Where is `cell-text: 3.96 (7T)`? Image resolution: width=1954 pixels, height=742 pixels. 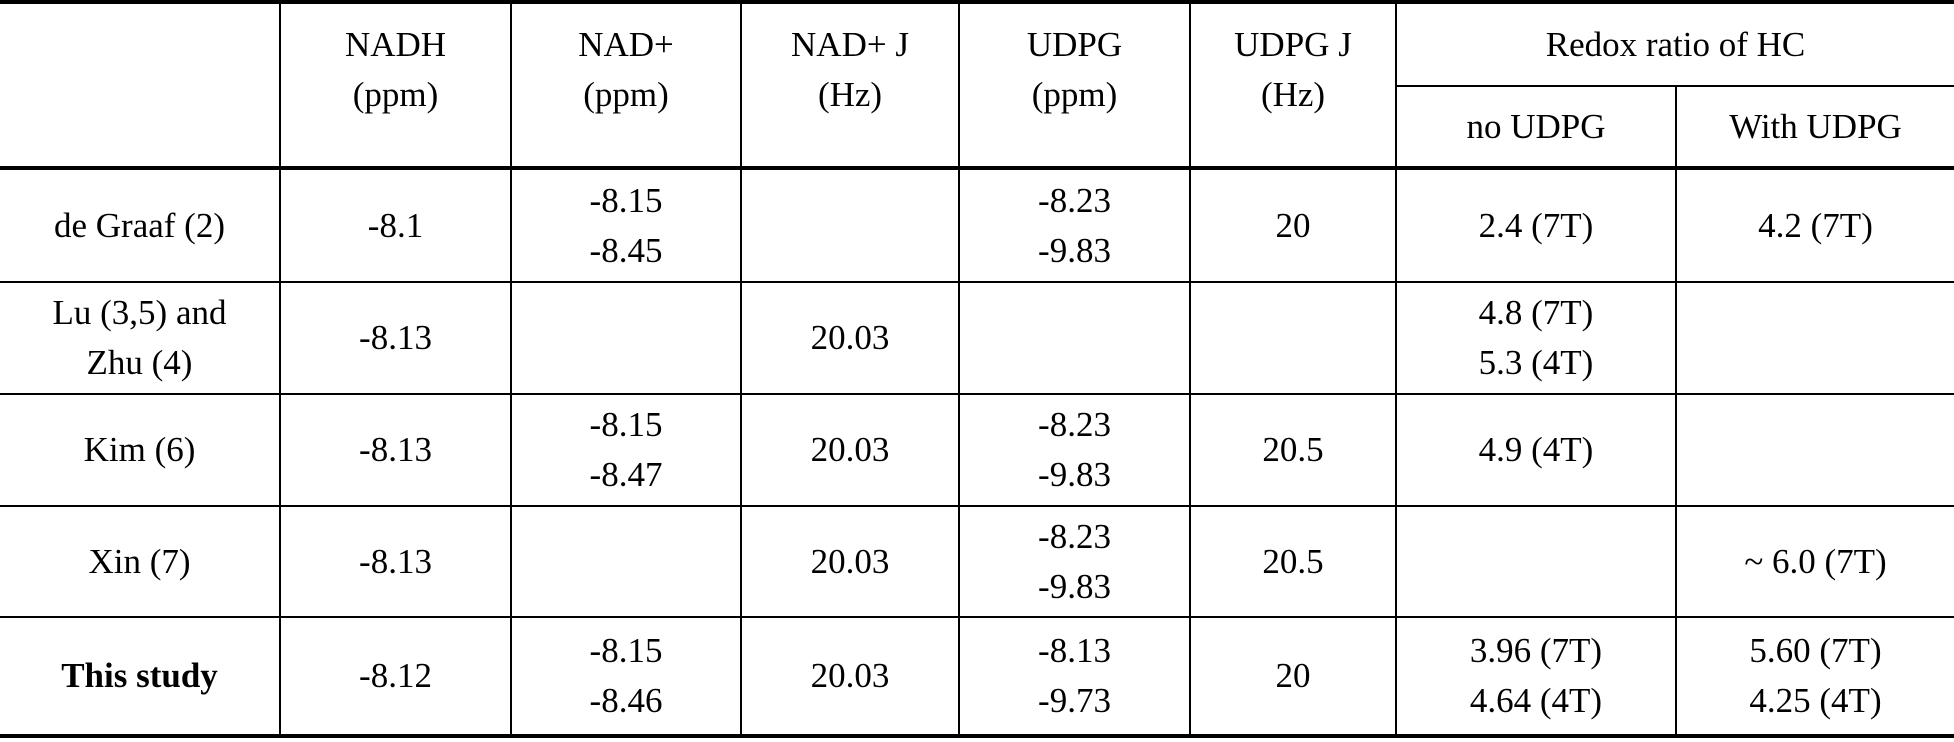
cell-text: 3.96 (7T) is located at coordinates (1536, 650).